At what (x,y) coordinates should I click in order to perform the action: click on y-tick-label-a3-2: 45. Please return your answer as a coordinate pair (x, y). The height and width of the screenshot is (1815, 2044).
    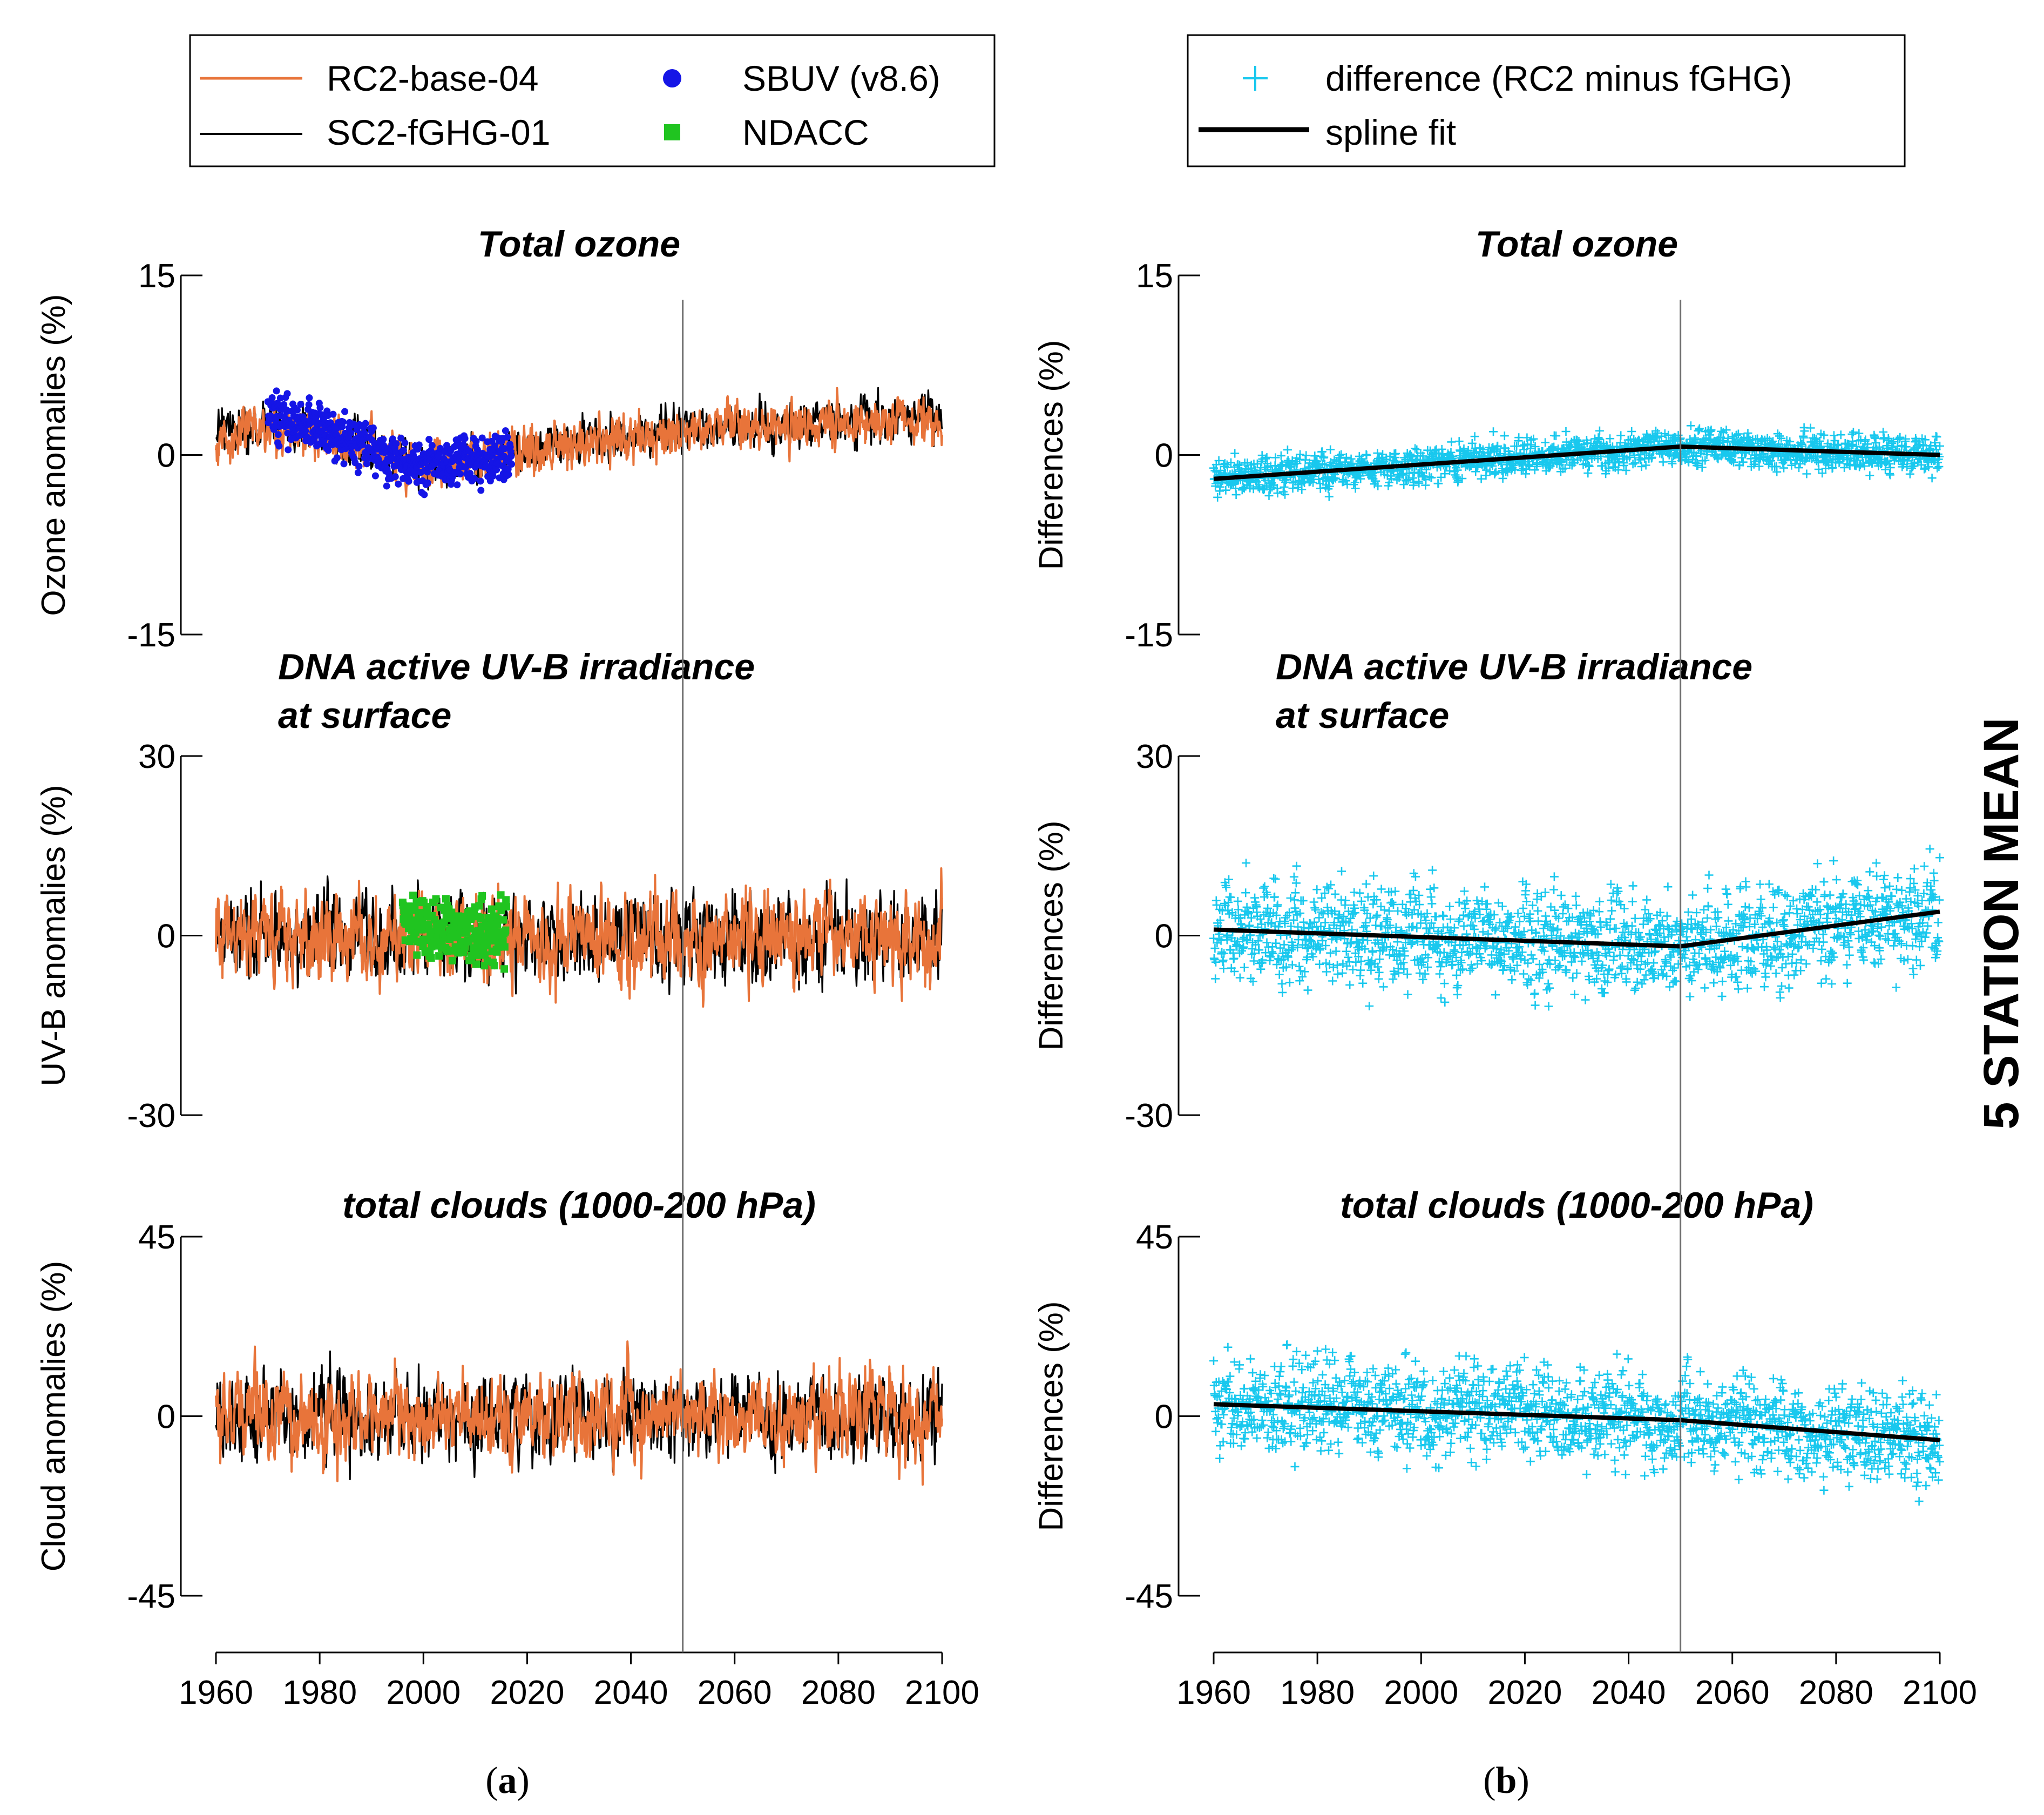
    Looking at the image, I should click on (157, 1237).